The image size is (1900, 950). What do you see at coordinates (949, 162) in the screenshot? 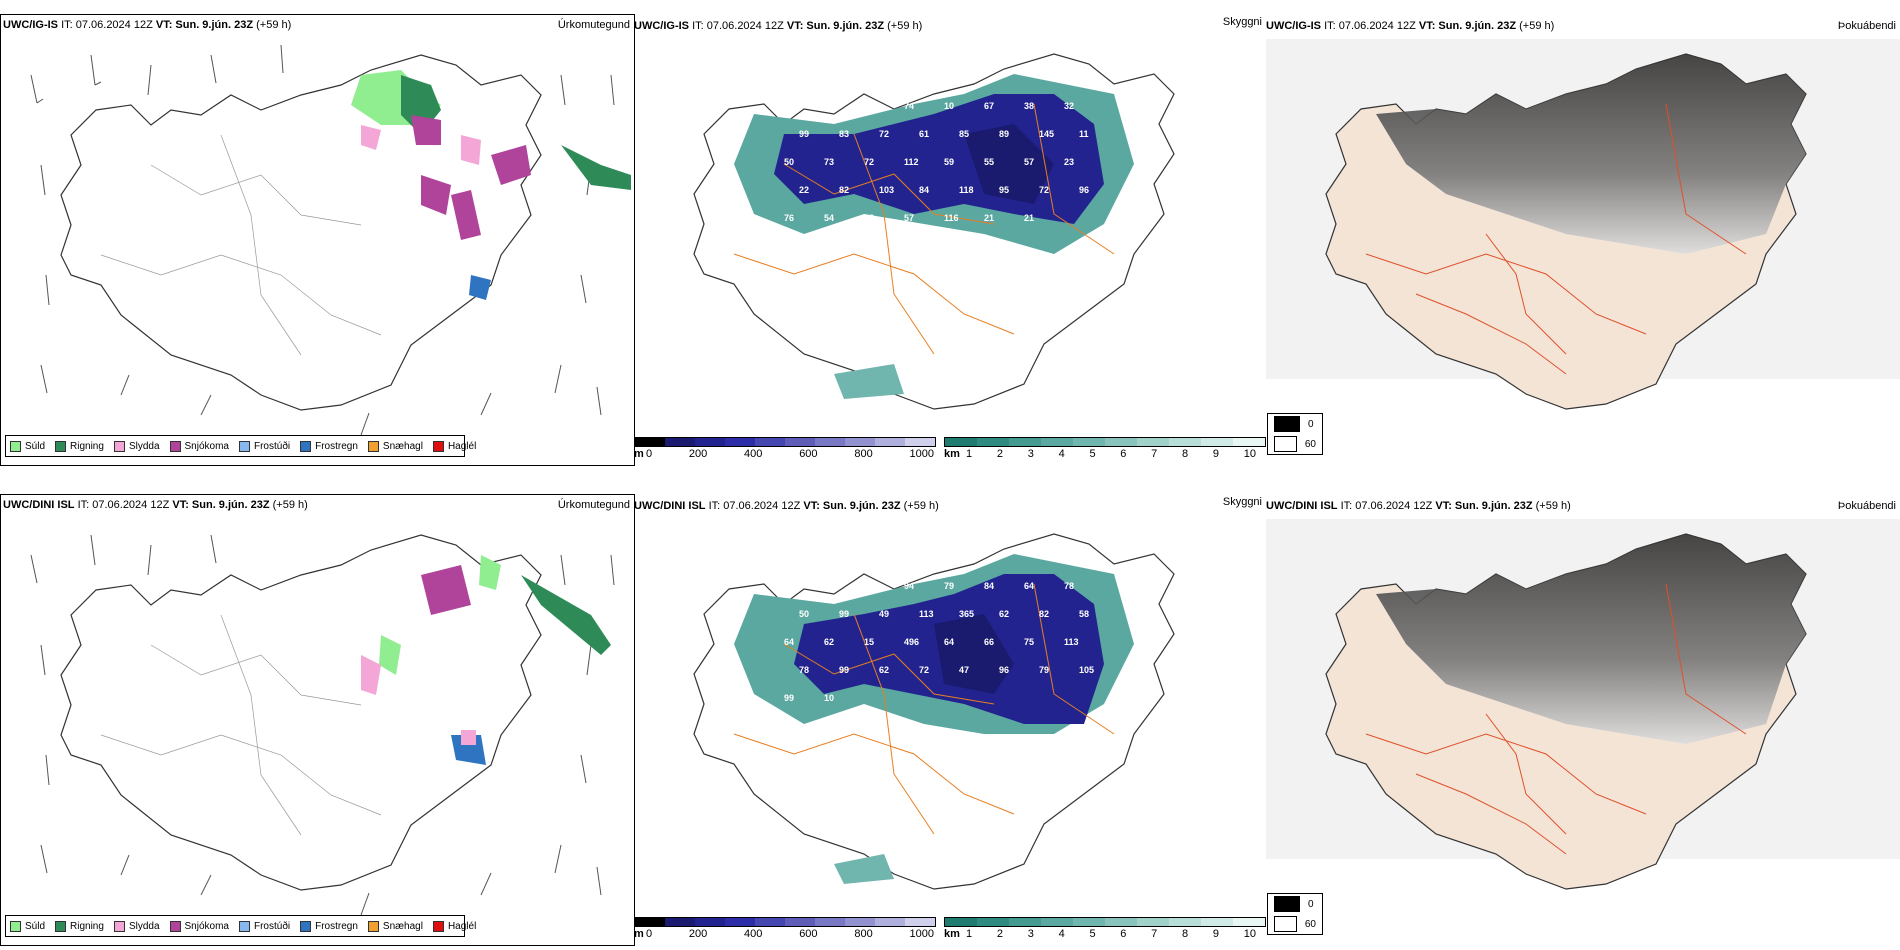
I see `cloud-base-label: 59` at bounding box center [949, 162].